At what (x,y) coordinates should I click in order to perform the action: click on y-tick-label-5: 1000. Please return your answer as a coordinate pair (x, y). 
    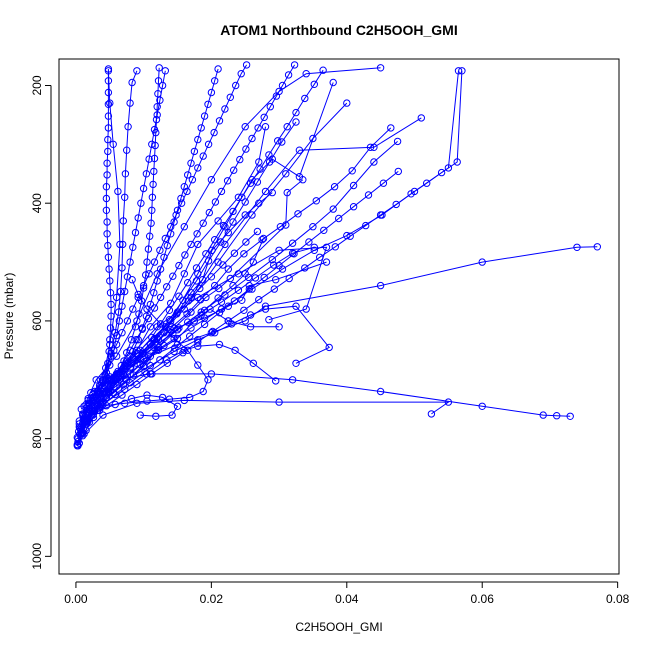
    Looking at the image, I should click on (37, 556).